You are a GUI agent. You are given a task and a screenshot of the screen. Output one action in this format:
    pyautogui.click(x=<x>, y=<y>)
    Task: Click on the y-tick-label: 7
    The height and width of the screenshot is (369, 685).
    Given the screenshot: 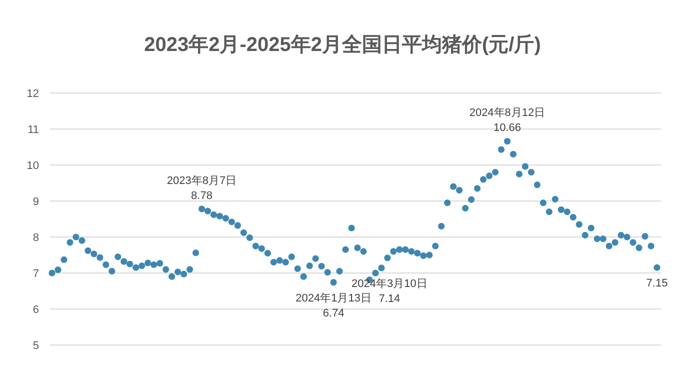 What is the action you would take?
    pyautogui.click(x=35, y=274)
    